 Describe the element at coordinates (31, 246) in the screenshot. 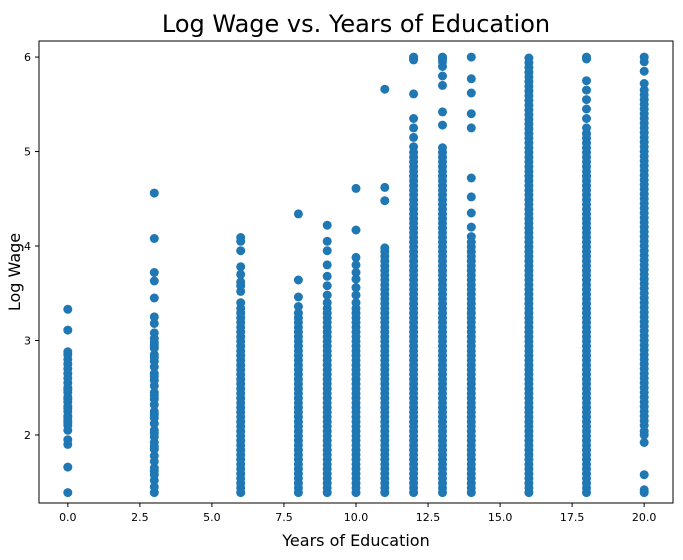

I see `y-axis-ticks: 2 3 4 5 6` at that location.